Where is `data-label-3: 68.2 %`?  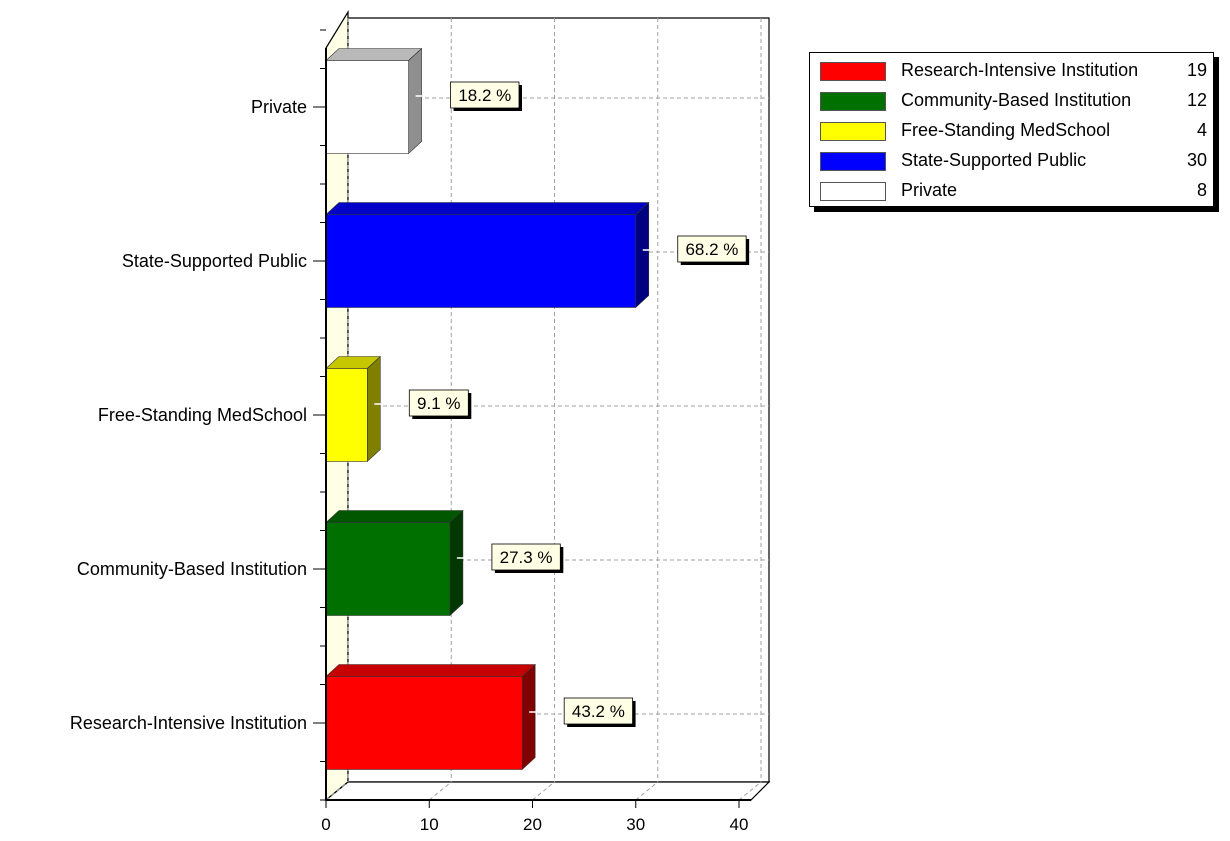 data-label-3: 68.2 % is located at coordinates (711, 249).